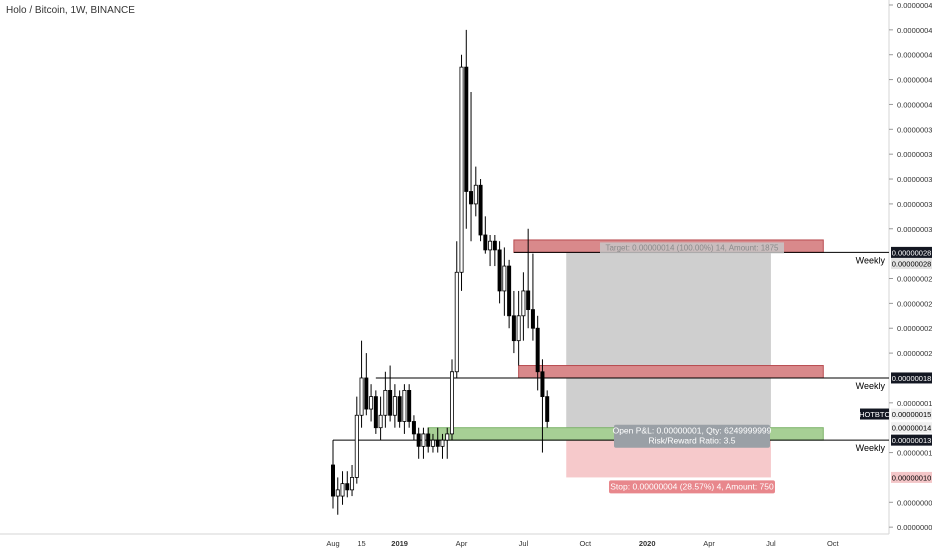 The height and width of the screenshot is (550, 932). Describe the element at coordinates (914, 502) in the screenshot. I see `price-tick-label: 0.00000008` at that location.